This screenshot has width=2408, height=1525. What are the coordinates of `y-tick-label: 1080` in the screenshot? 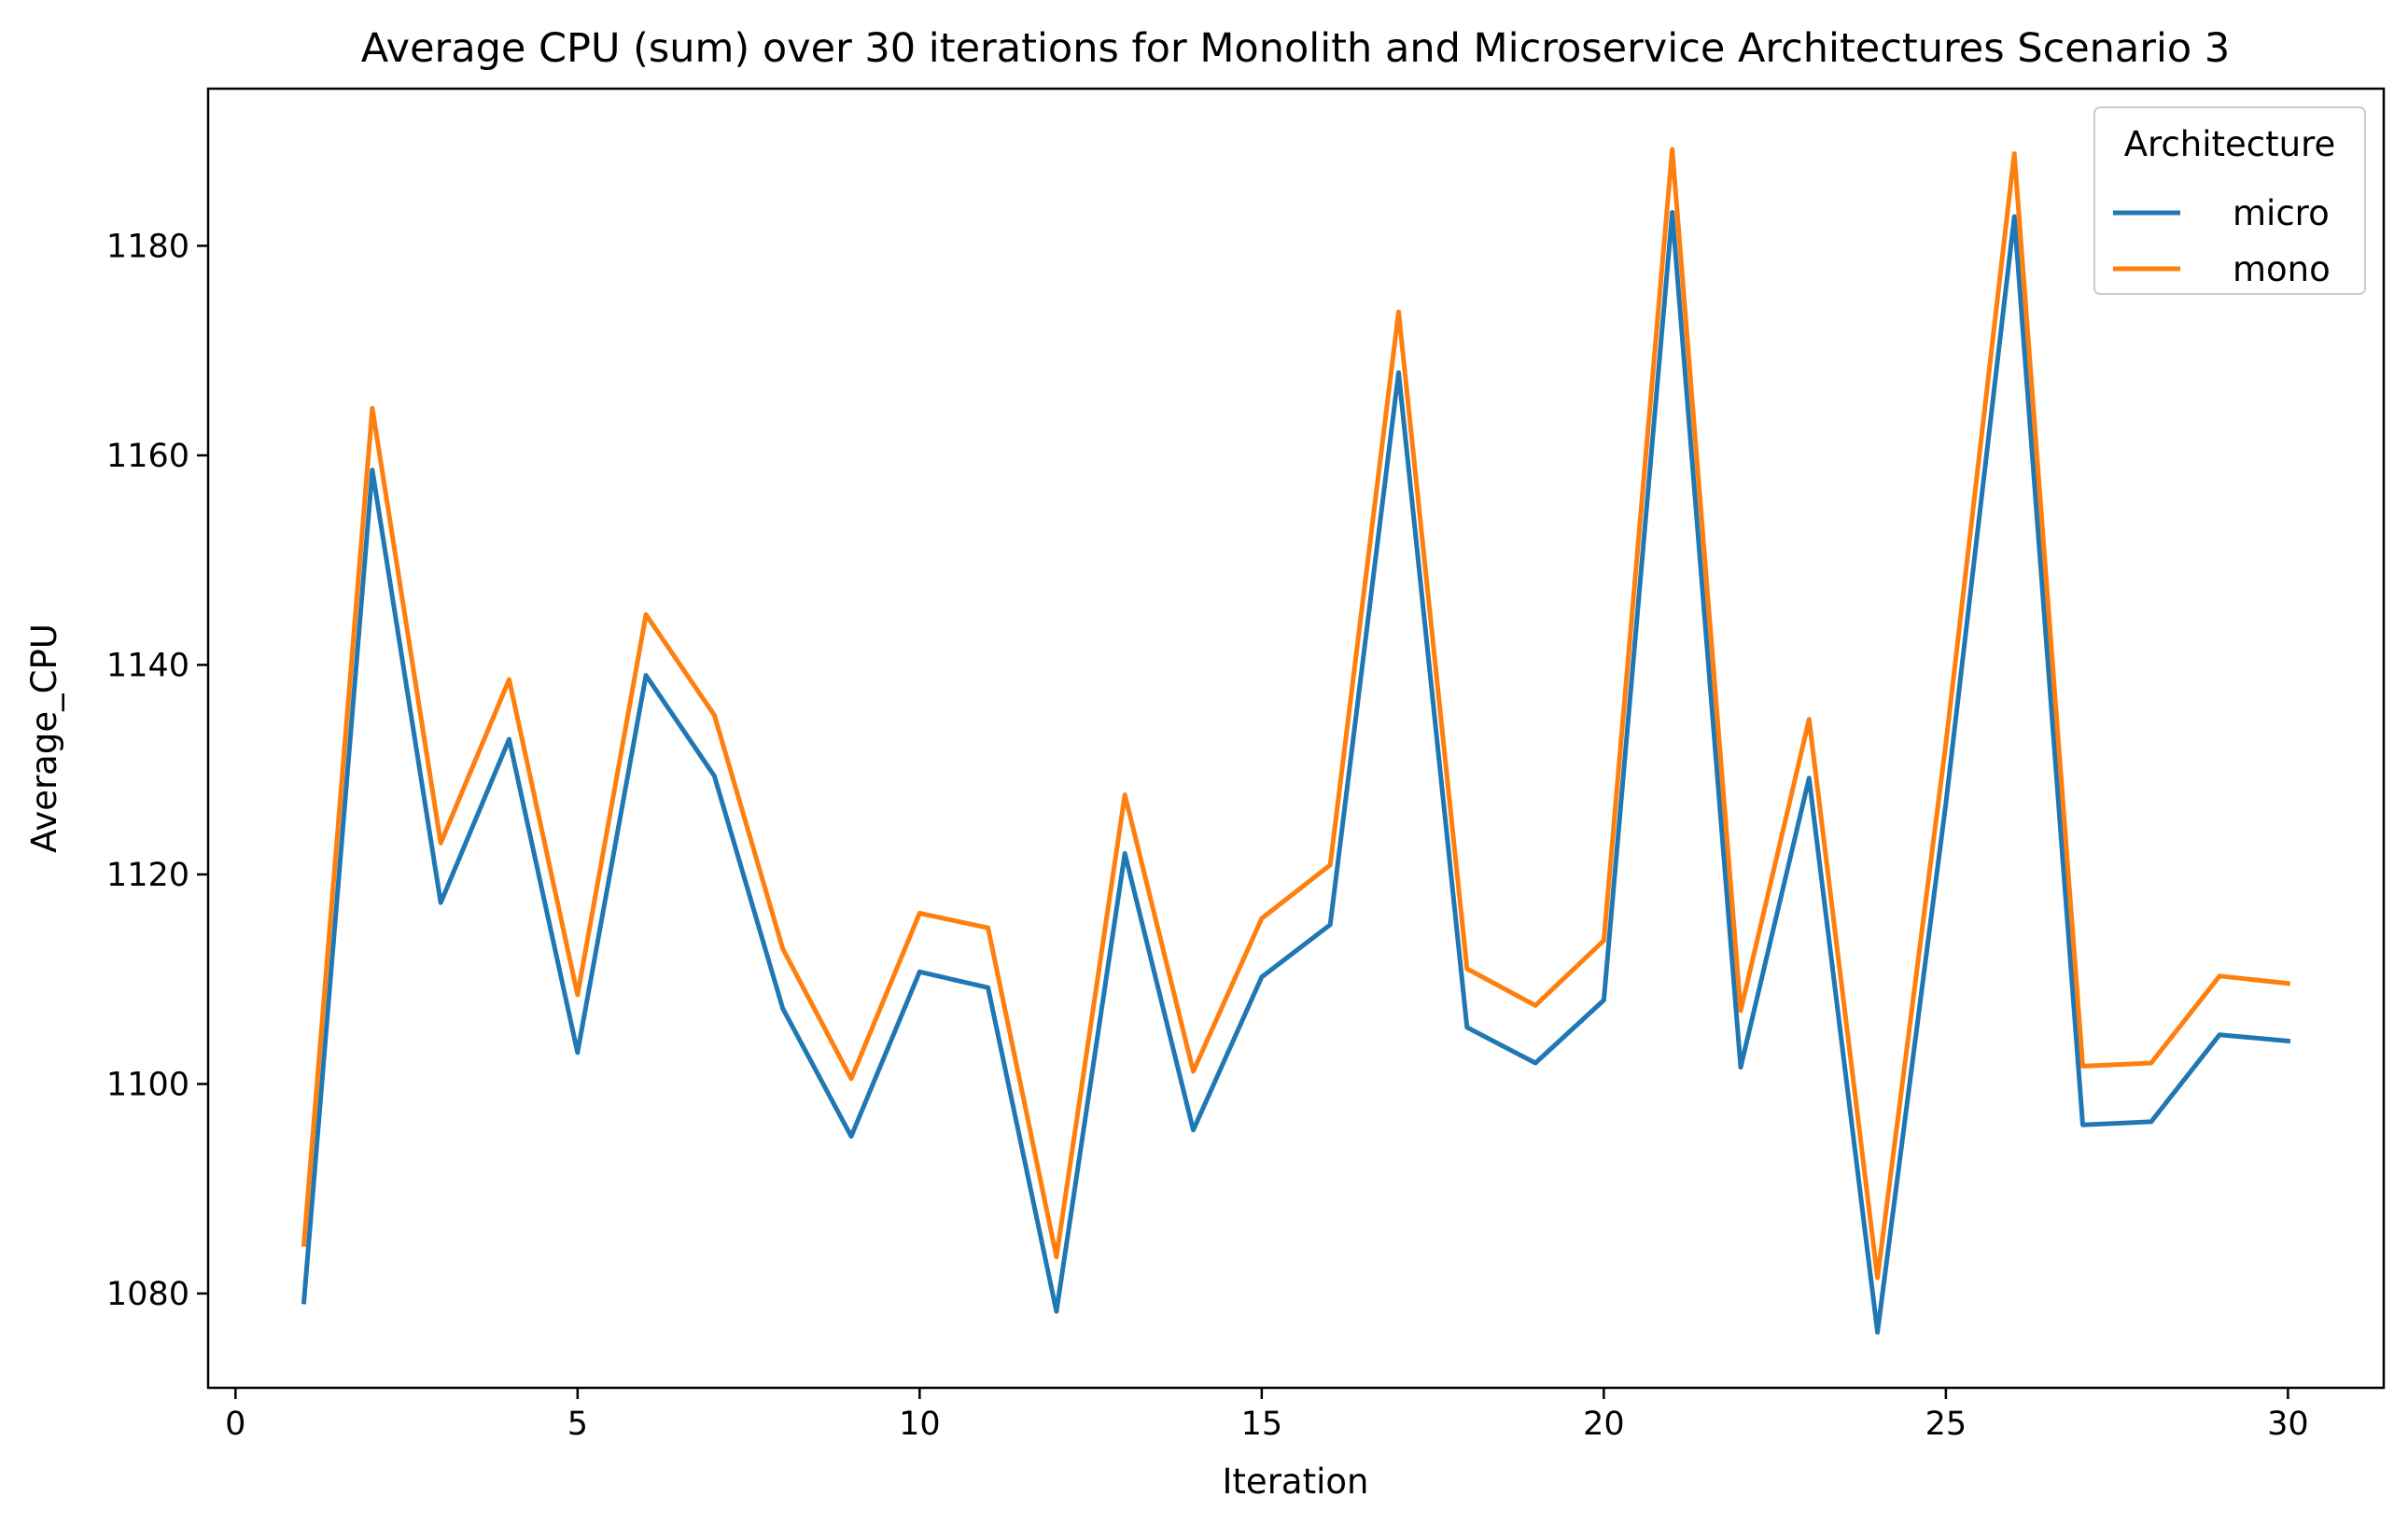 It's located at (147, 1294).